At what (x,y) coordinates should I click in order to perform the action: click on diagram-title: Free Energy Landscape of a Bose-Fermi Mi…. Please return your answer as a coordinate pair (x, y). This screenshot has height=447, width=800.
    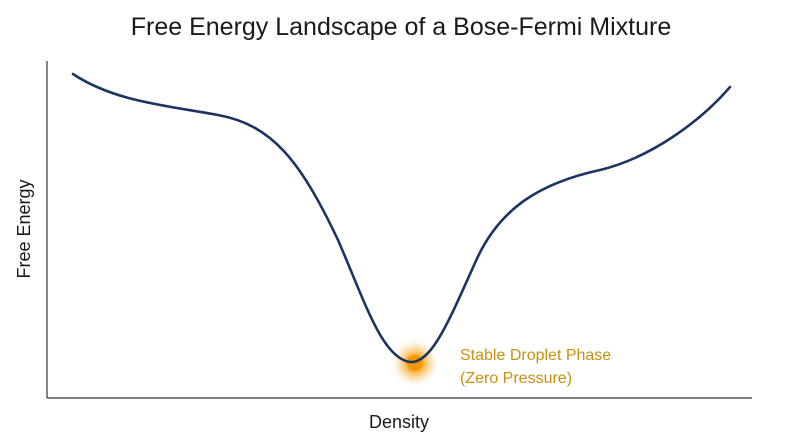
    Looking at the image, I should click on (401, 27).